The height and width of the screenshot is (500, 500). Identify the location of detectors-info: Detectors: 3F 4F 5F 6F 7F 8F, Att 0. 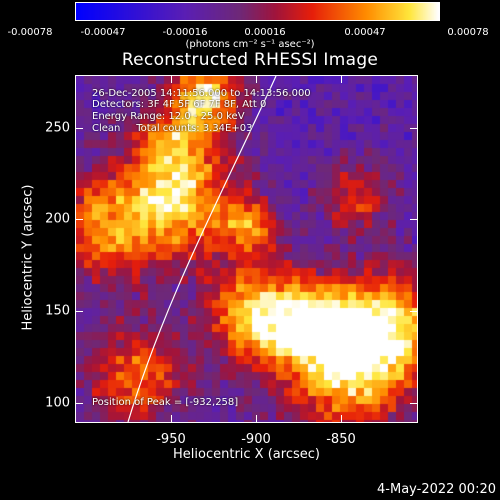
(179, 104).